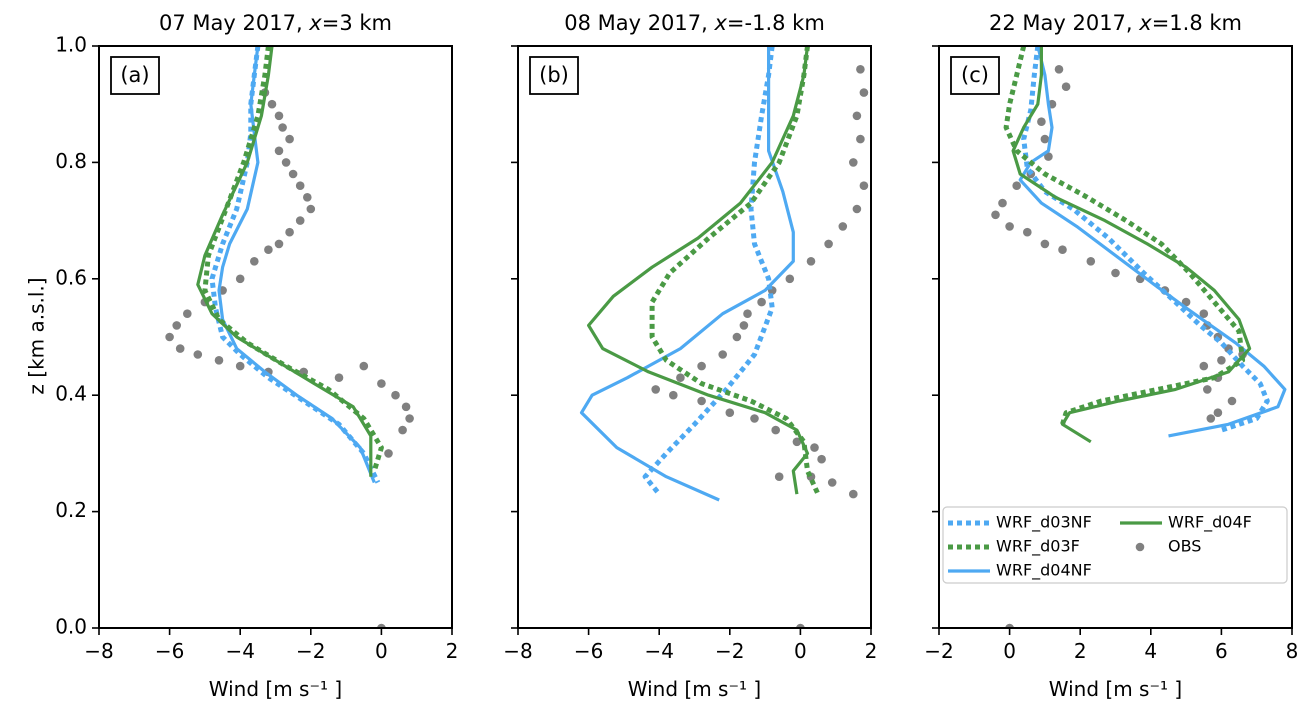 Image resolution: width=1303 pixels, height=702 pixels. I want to click on legend: WRF_d03NF WRF_d04F WRF_d03F OBS WRF_d04NF, so click(1115, 545).